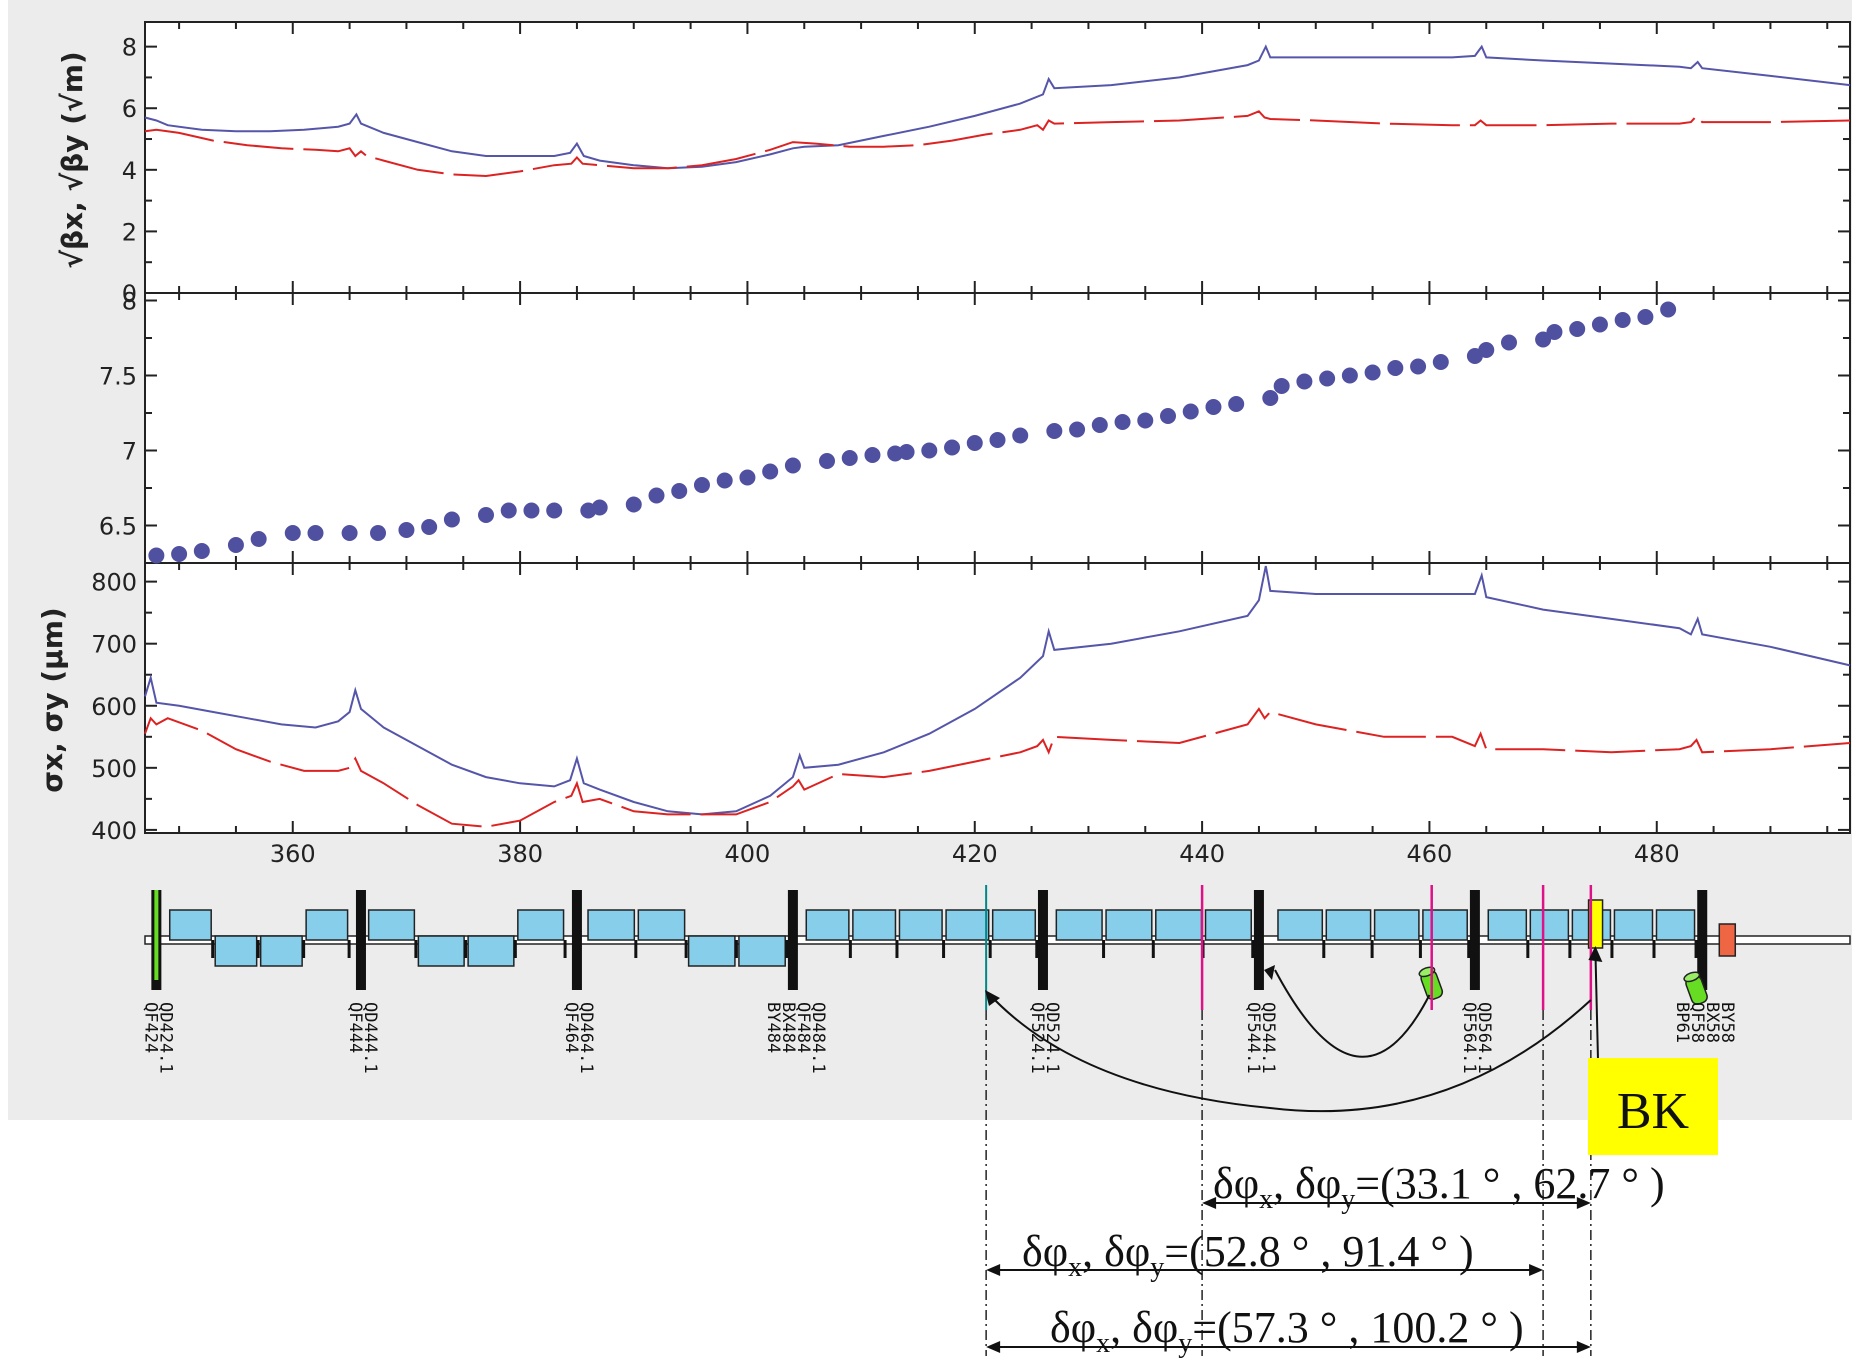 The image size is (1852, 1362). I want to click on y-tick-label: 400, so click(114, 831).